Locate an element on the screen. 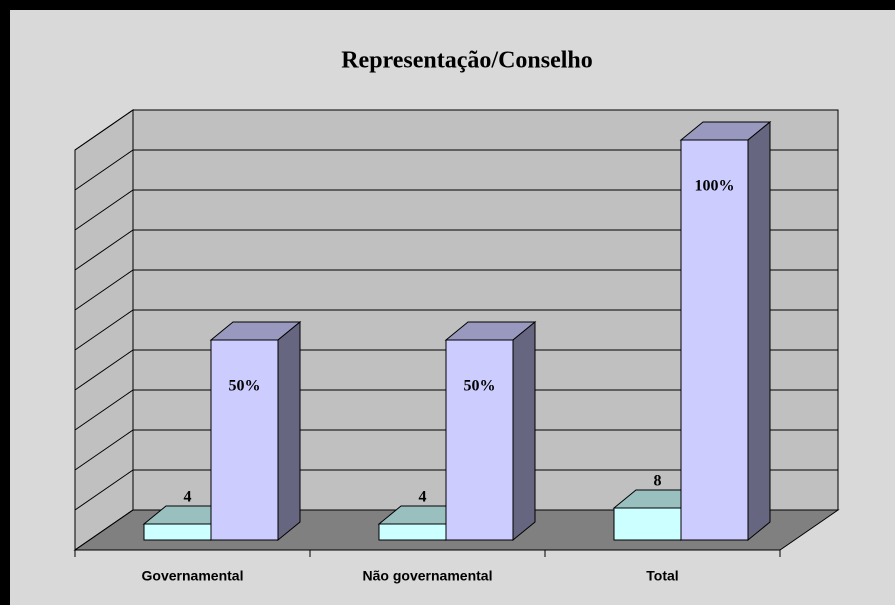 The height and width of the screenshot is (605, 895). x-tick-label: Total is located at coordinates (662, 576).